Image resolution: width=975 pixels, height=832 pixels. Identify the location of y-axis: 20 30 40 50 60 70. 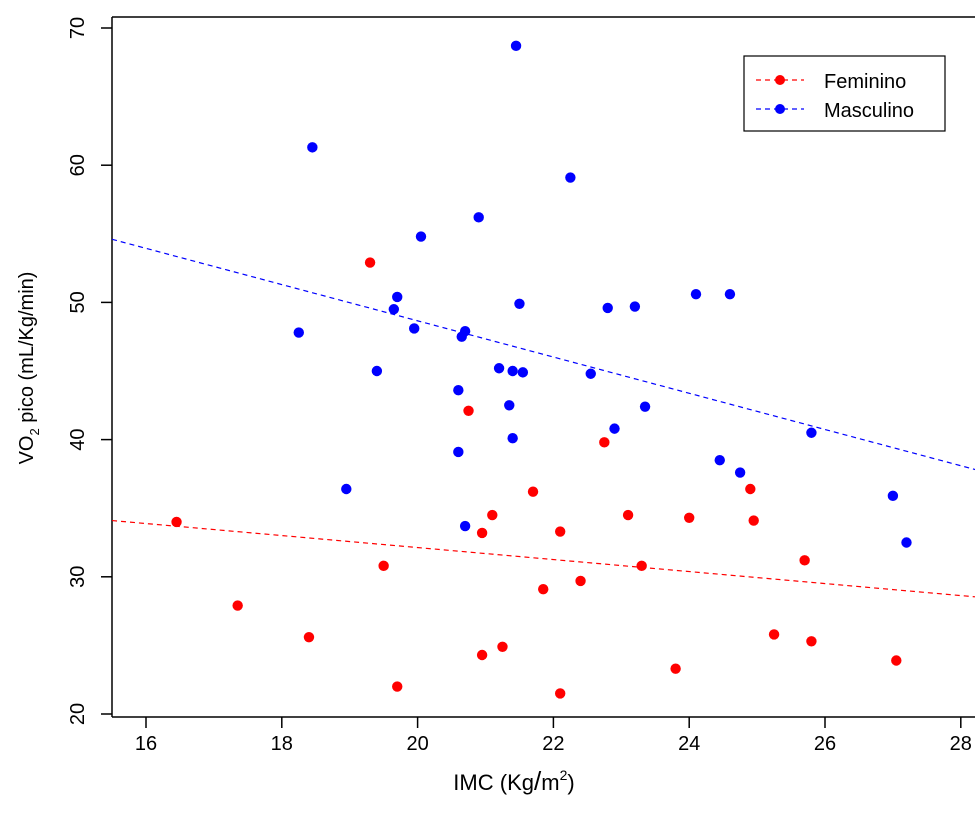
(89, 371).